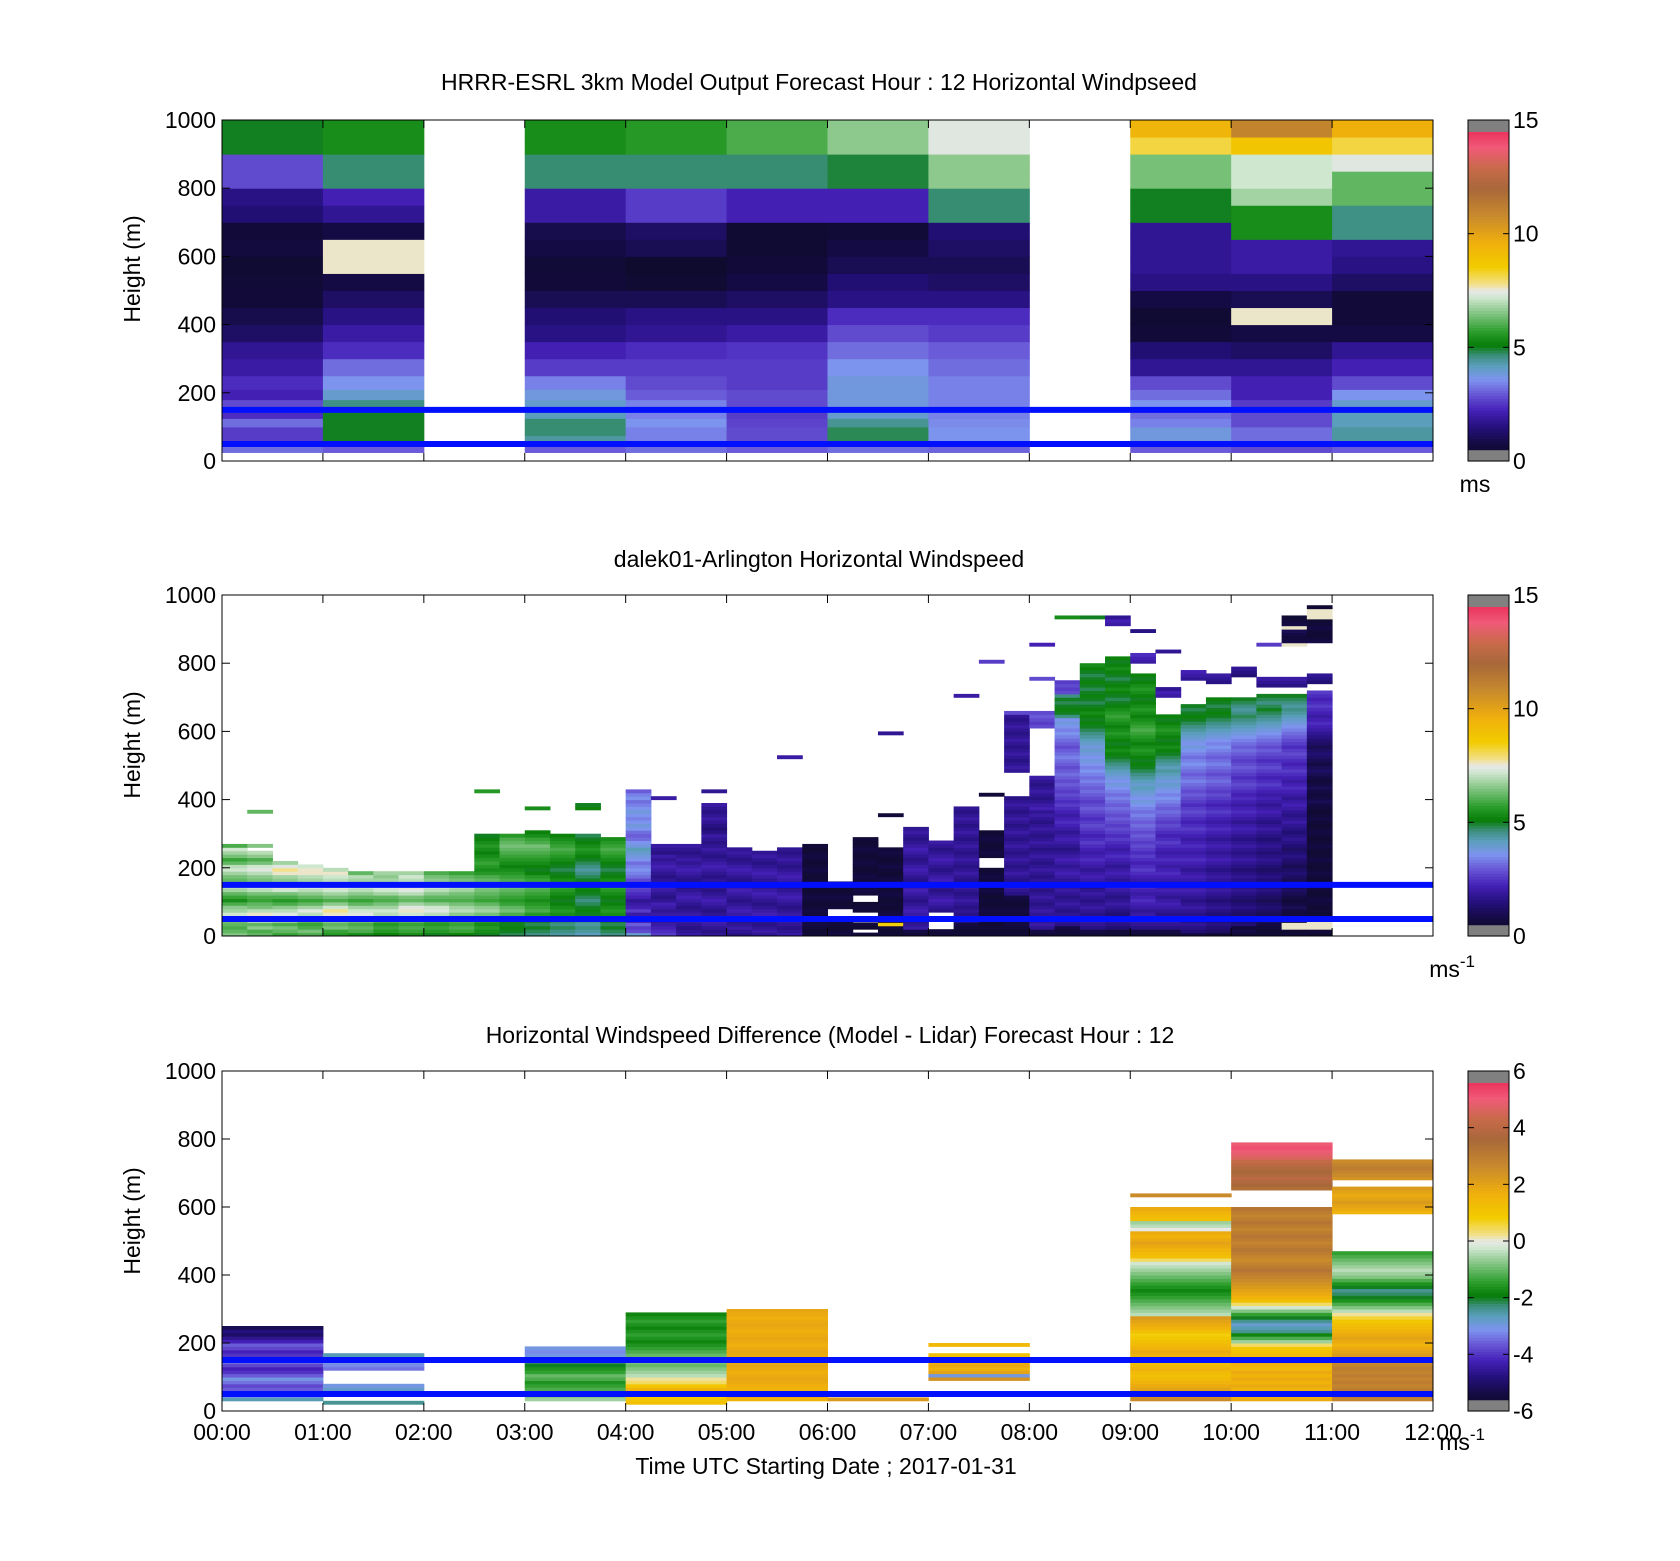 This screenshot has width=1680, height=1561. I want to click on x-tick-label: 05:00, so click(727, 1432).